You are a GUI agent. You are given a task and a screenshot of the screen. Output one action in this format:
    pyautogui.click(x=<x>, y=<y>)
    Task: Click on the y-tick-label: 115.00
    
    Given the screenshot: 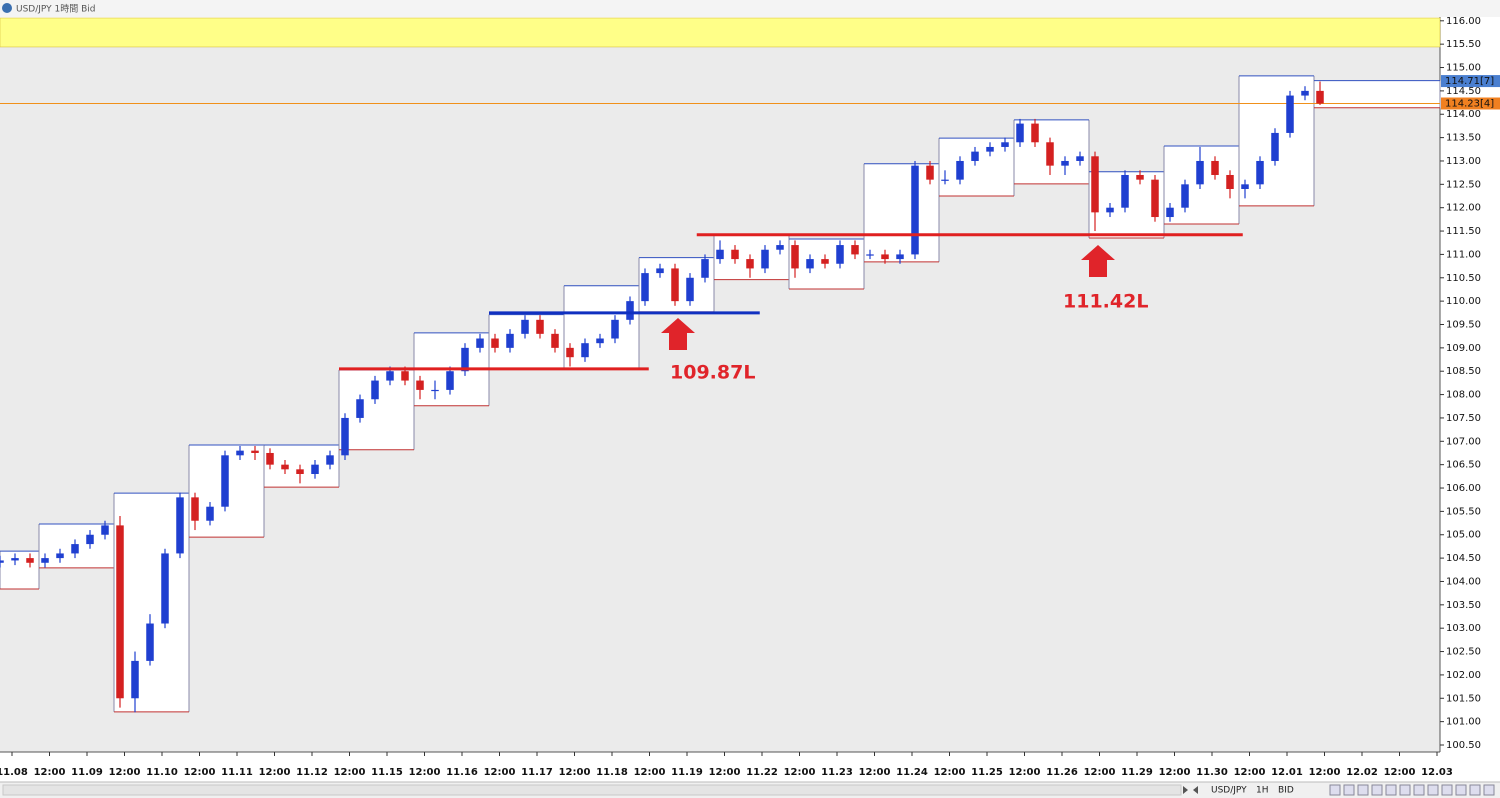 What is the action you would take?
    pyautogui.click(x=1463, y=68)
    